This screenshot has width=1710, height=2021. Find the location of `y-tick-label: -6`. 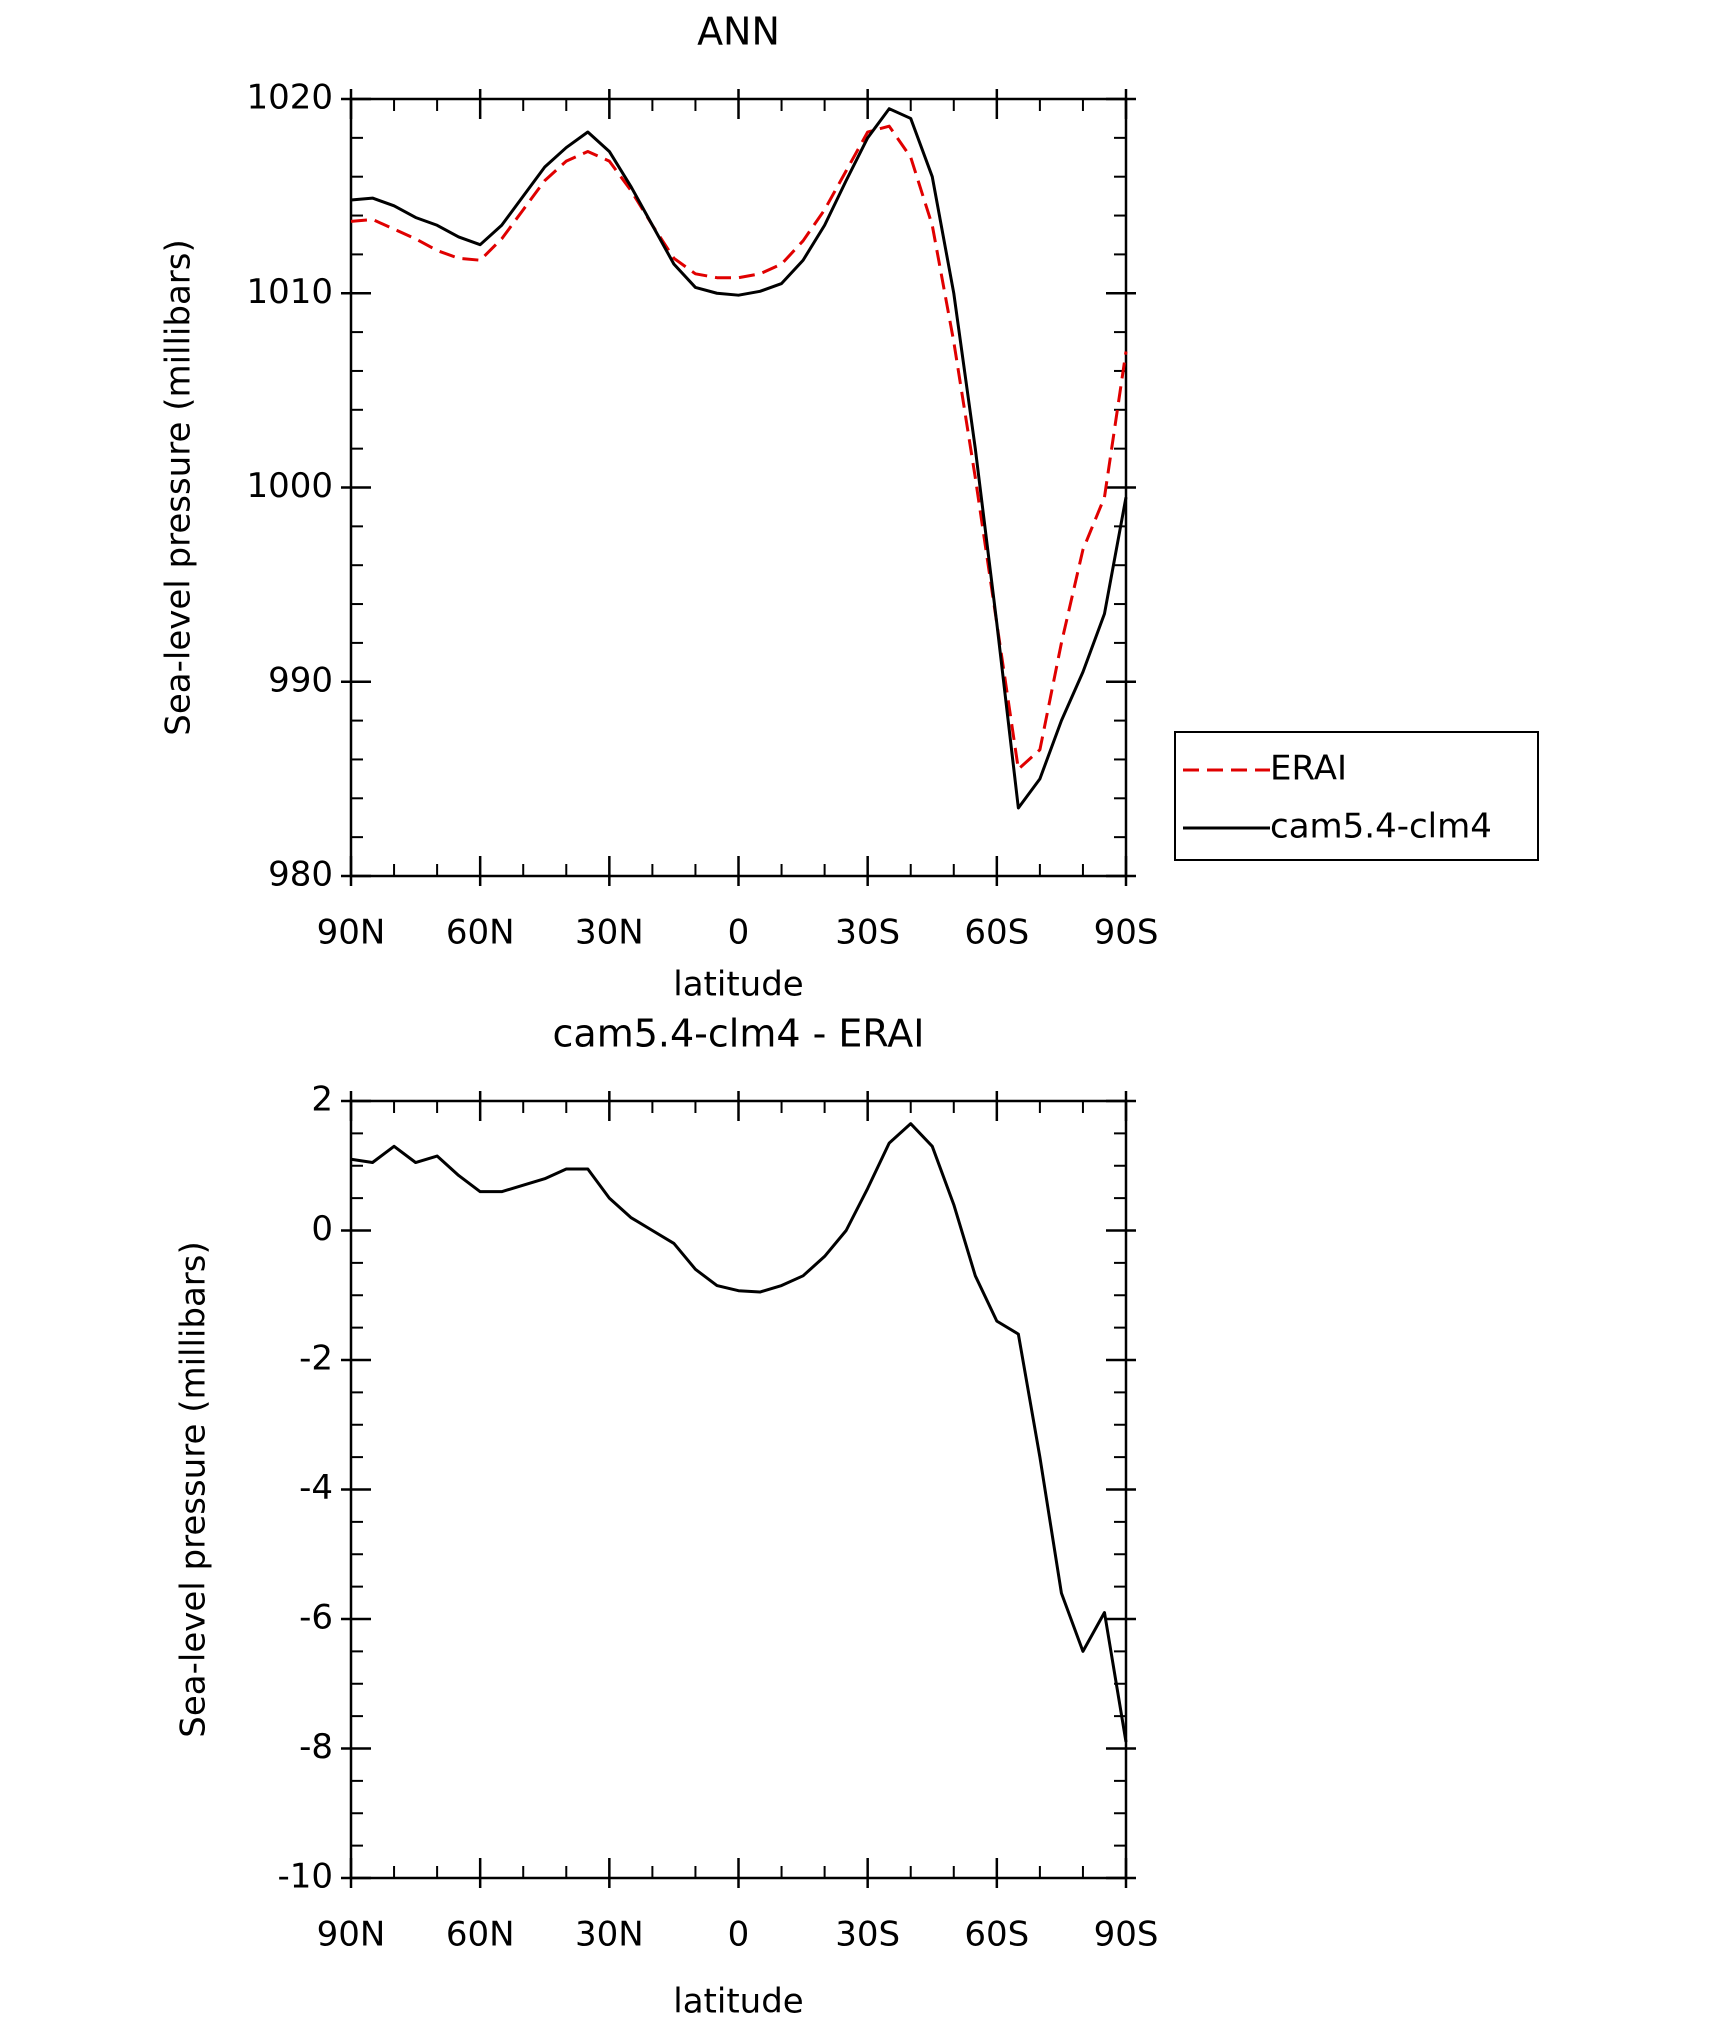

y-tick-label: -6 is located at coordinates (316, 1618).